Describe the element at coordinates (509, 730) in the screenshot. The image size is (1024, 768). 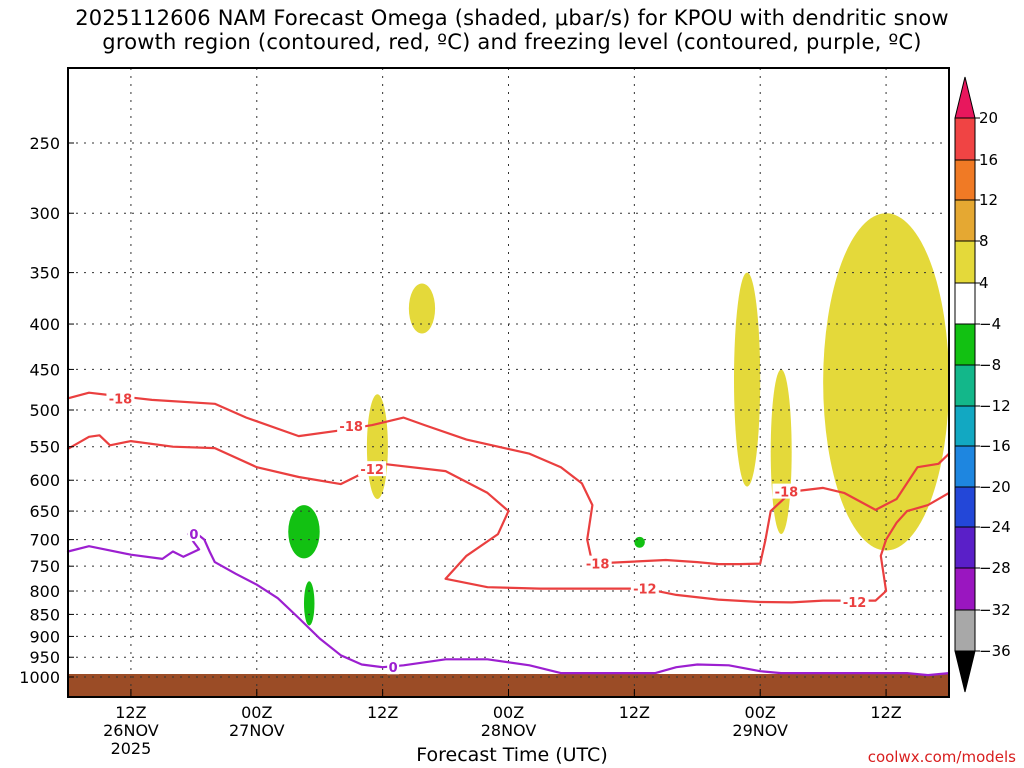
I see `xtick-label-42-1: 28NOV` at that location.